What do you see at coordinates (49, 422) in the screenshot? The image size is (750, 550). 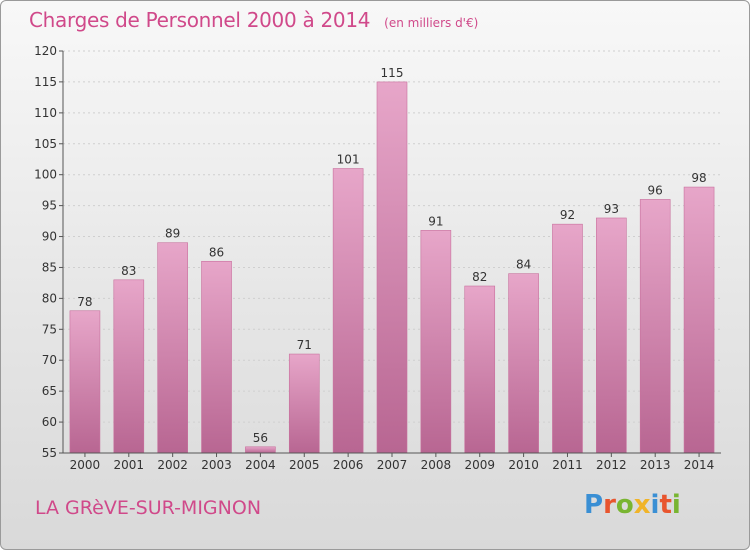 I see `y-tick-label: 60` at bounding box center [49, 422].